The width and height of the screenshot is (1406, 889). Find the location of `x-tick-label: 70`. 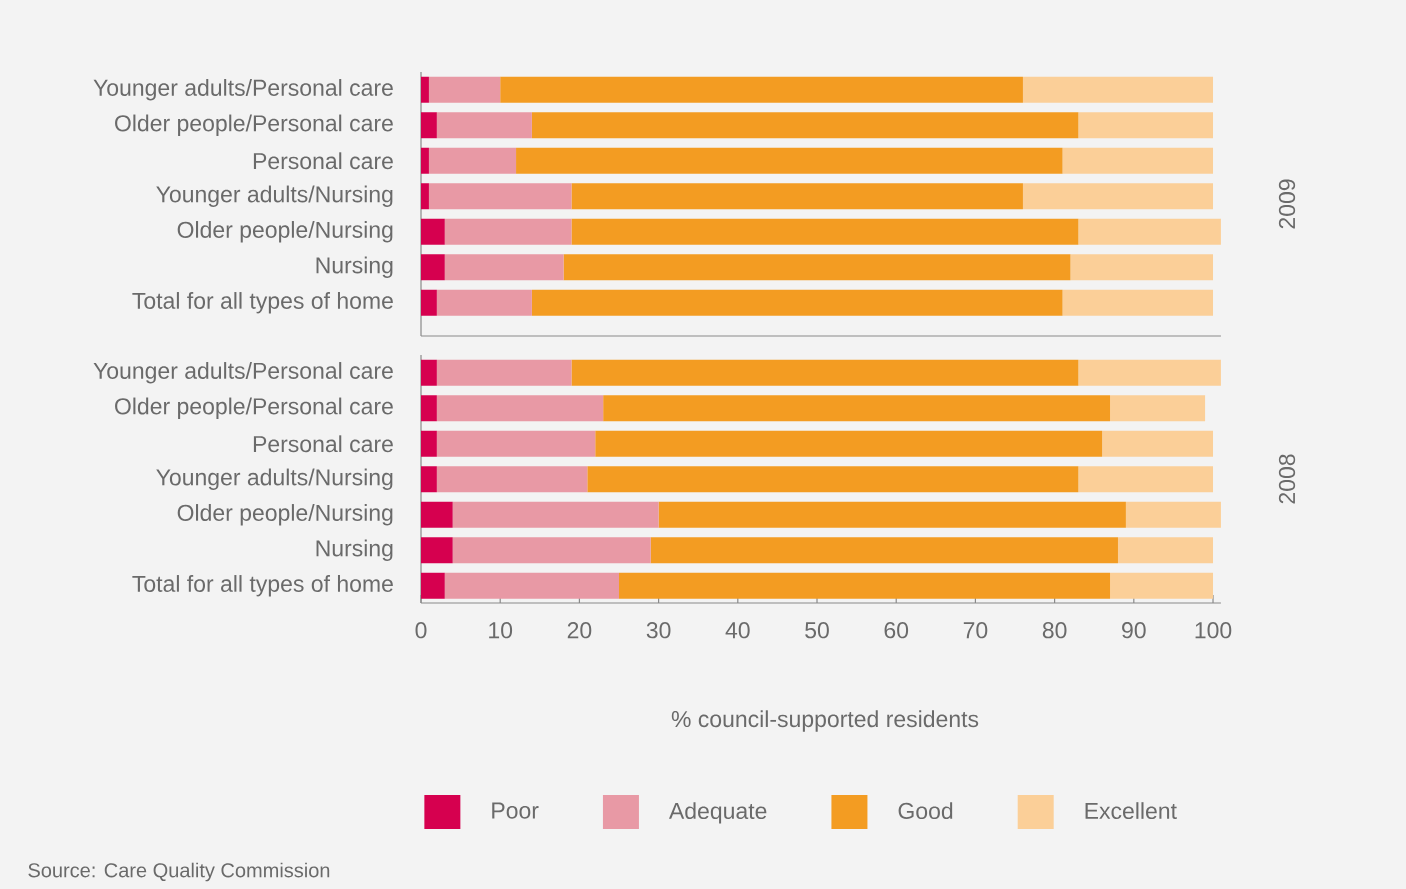

x-tick-label: 70 is located at coordinates (975, 630).